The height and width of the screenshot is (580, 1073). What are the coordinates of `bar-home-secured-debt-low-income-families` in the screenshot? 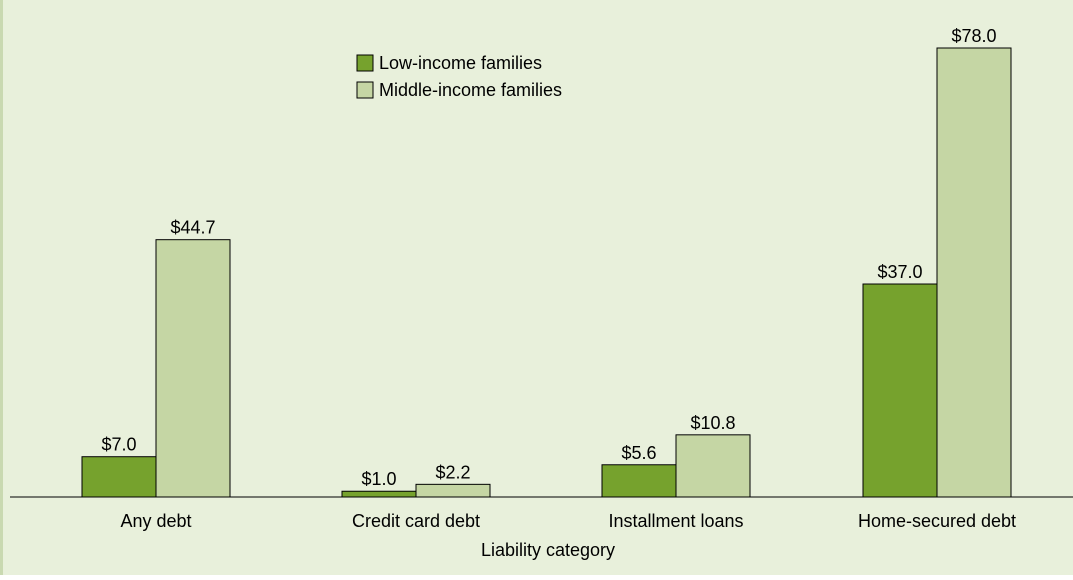 It's located at (900, 390).